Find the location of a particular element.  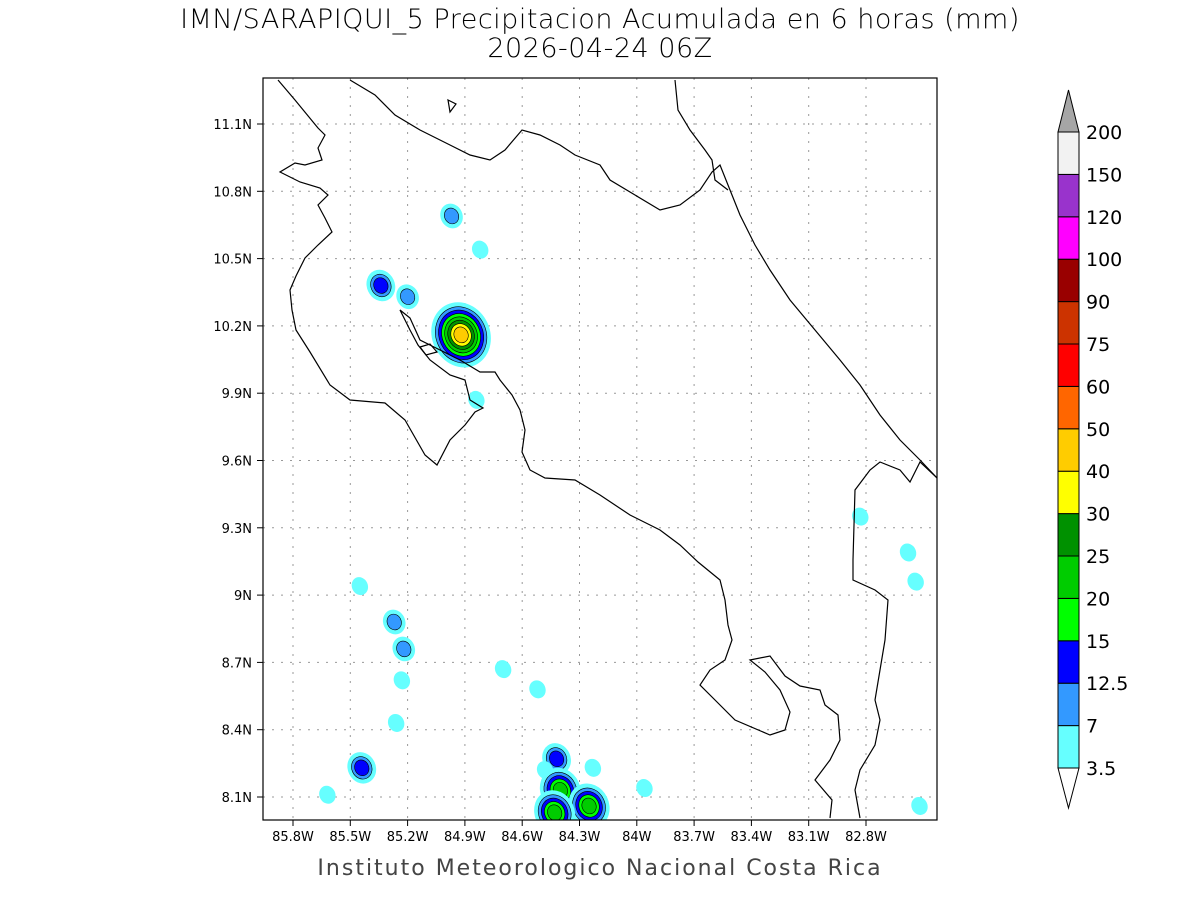

lat-tick-label: 10.8N is located at coordinates (232, 192).